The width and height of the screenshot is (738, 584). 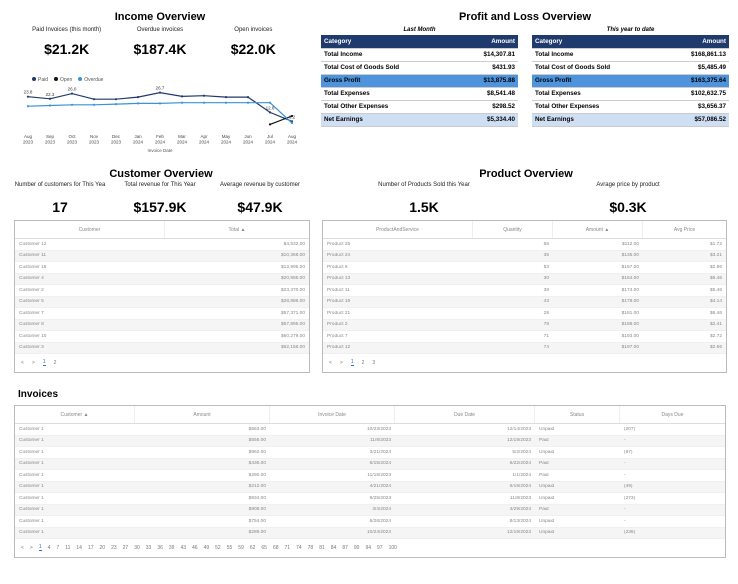 I want to click on column-header-days-due: Days Due, so click(x=672, y=414).